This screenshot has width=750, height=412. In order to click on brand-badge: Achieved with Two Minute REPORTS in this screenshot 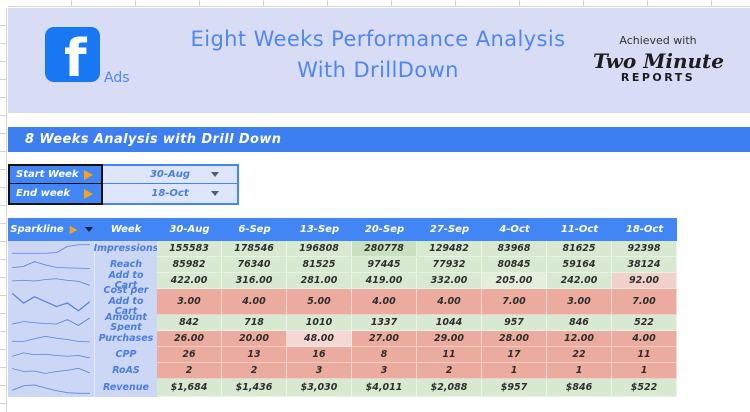, I will do `click(658, 59)`.